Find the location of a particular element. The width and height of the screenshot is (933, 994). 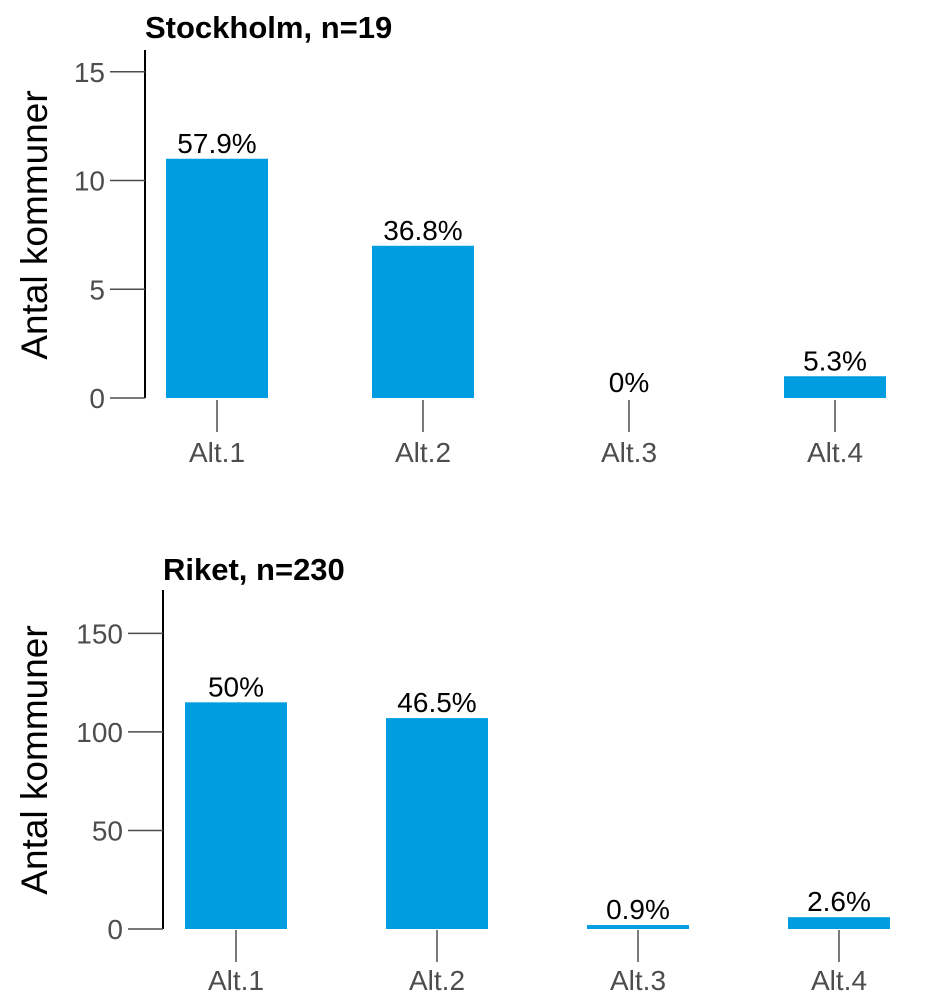

data-label: 2.6% is located at coordinates (839, 901).